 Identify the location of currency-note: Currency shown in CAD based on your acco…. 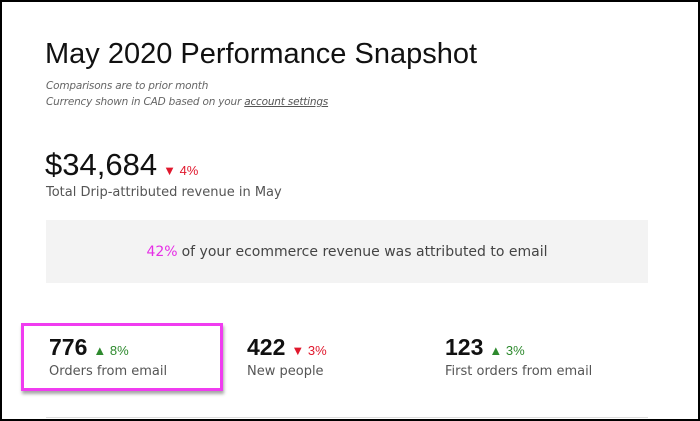
(187, 102).